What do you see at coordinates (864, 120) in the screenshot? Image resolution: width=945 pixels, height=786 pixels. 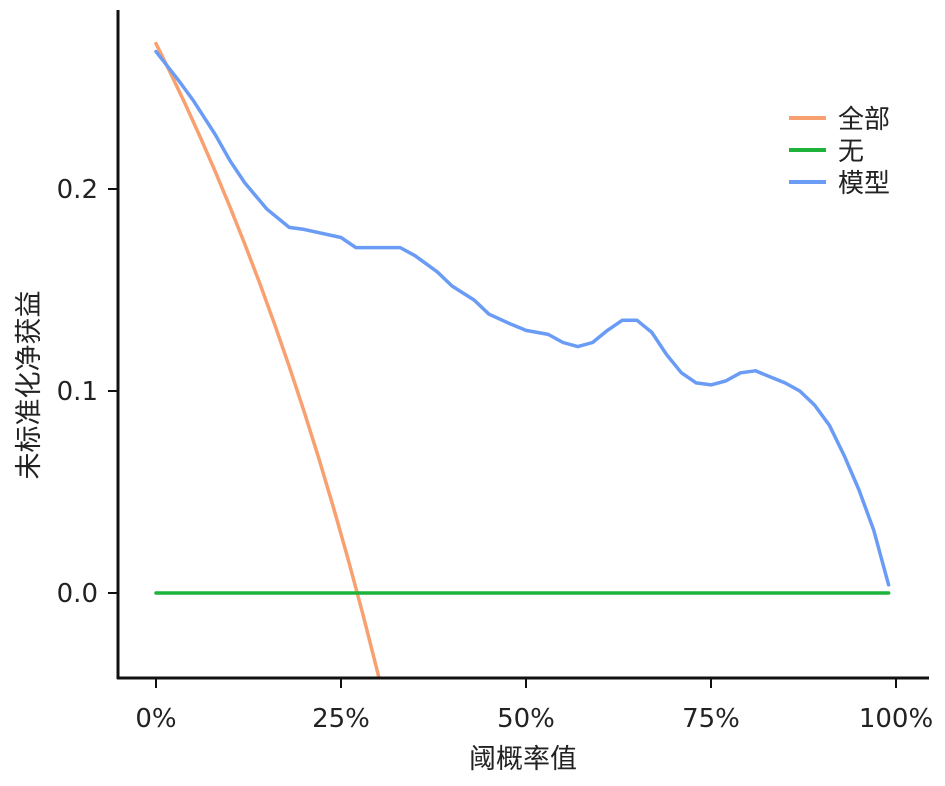 I see `legend-label: 全部` at bounding box center [864, 120].